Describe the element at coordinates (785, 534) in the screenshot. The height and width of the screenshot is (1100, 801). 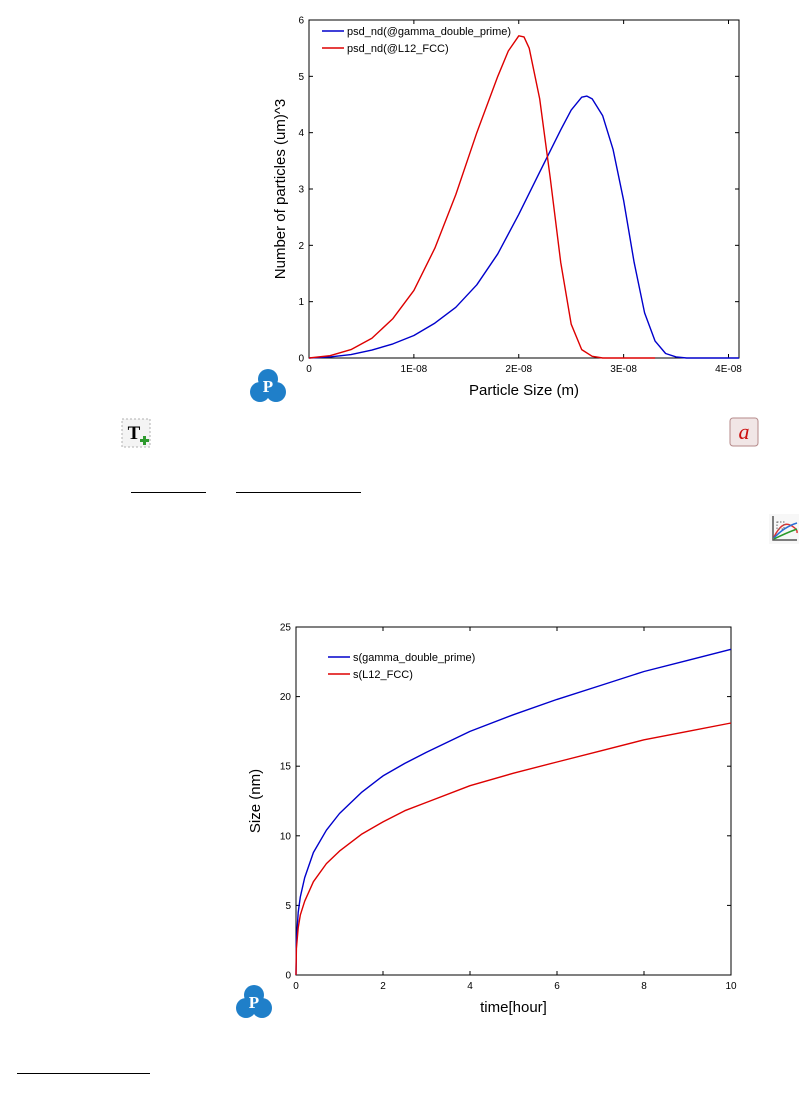
I see `chart-icon-curve-green` at that location.